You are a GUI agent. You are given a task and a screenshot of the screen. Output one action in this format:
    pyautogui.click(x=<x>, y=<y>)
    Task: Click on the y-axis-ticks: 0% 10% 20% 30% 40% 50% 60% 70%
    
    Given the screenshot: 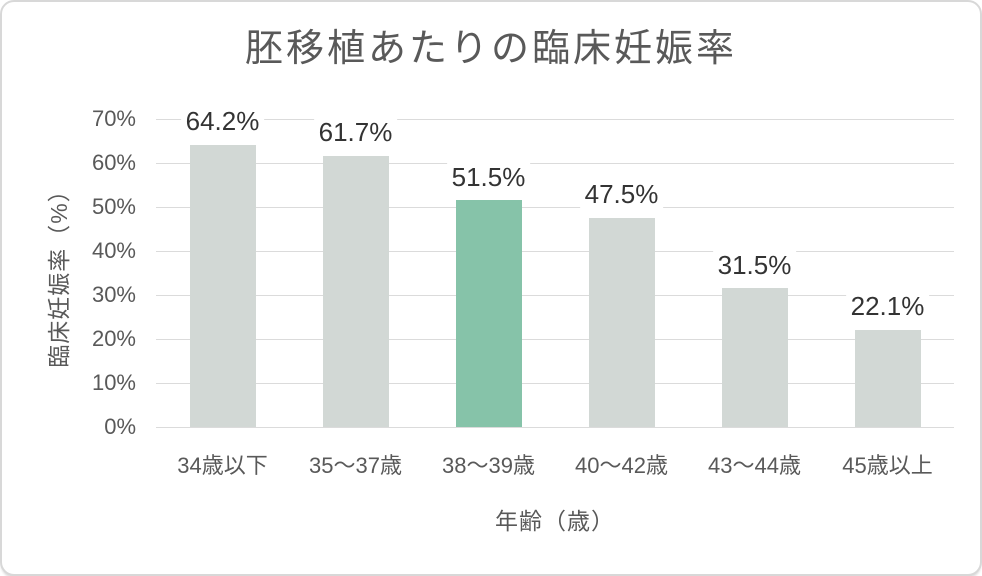 What is the action you would take?
    pyautogui.click(x=74, y=272)
    